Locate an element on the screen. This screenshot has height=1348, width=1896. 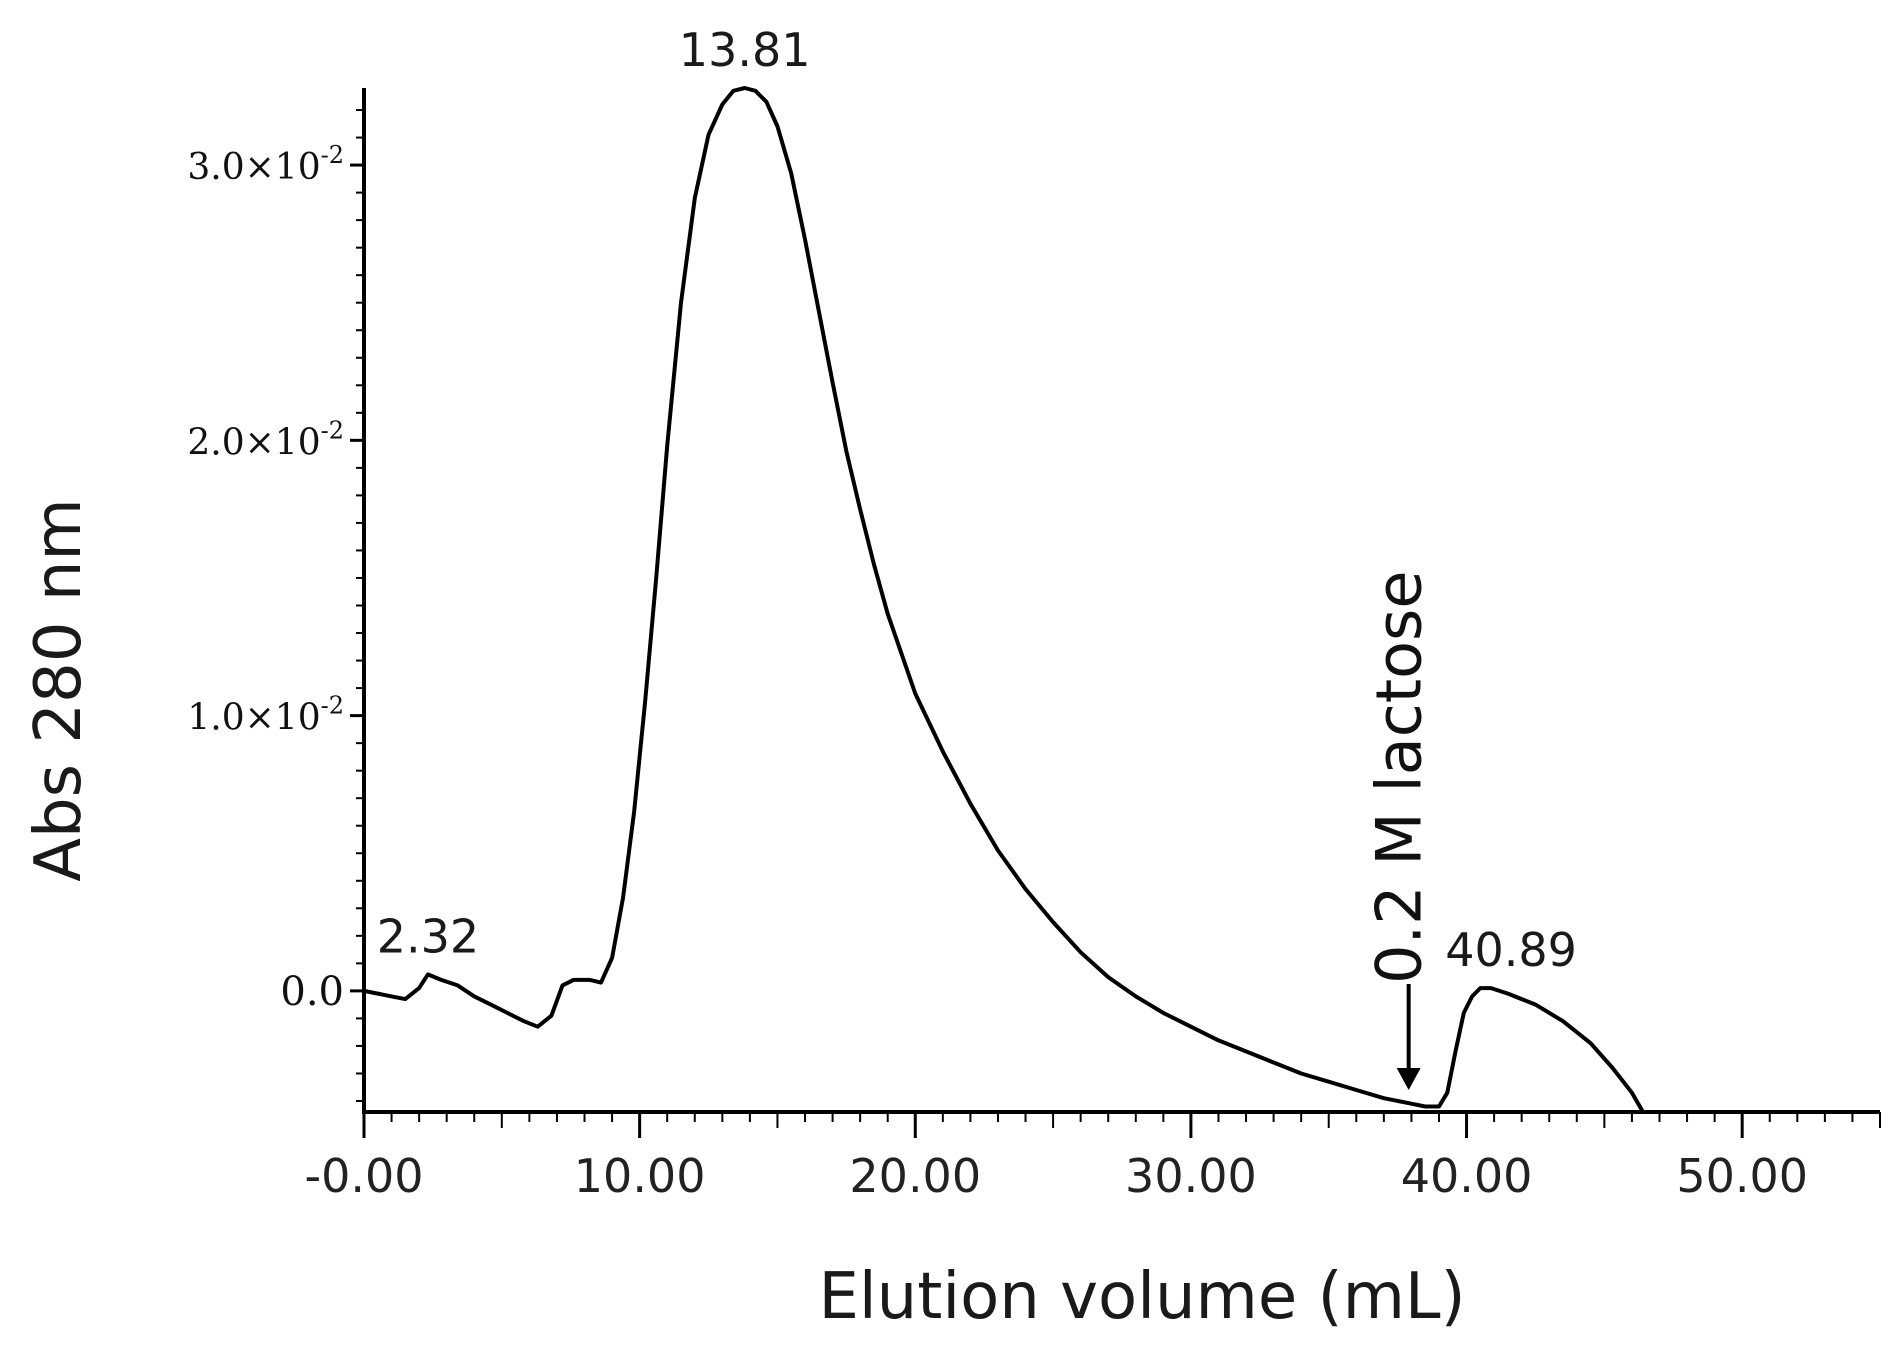
y-tick-label: 1.0×10⁻² is located at coordinates (265, 715).